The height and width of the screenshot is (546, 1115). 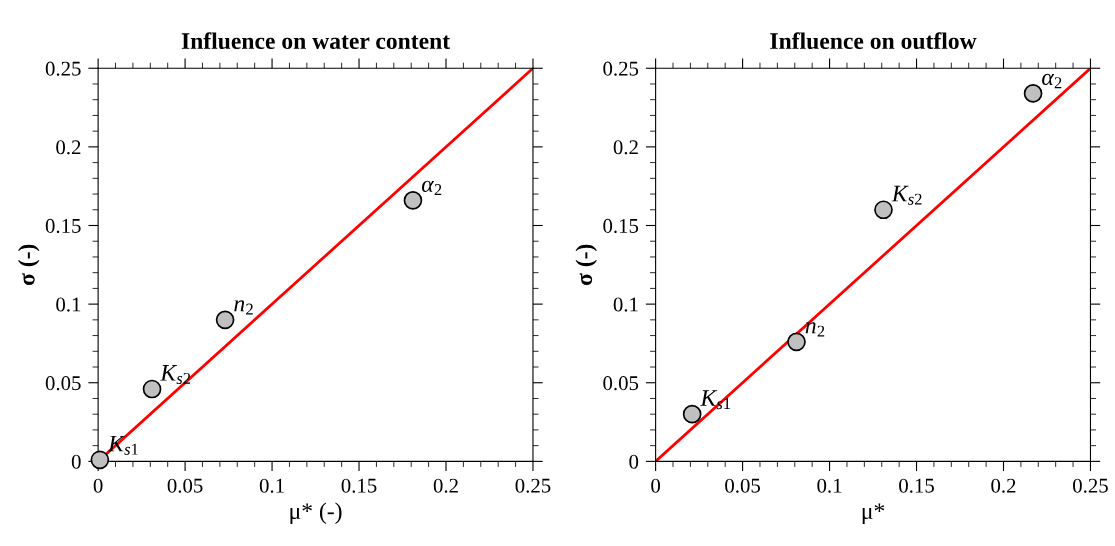 I want to click on chart-title: Influence on outflow, so click(x=873, y=41).